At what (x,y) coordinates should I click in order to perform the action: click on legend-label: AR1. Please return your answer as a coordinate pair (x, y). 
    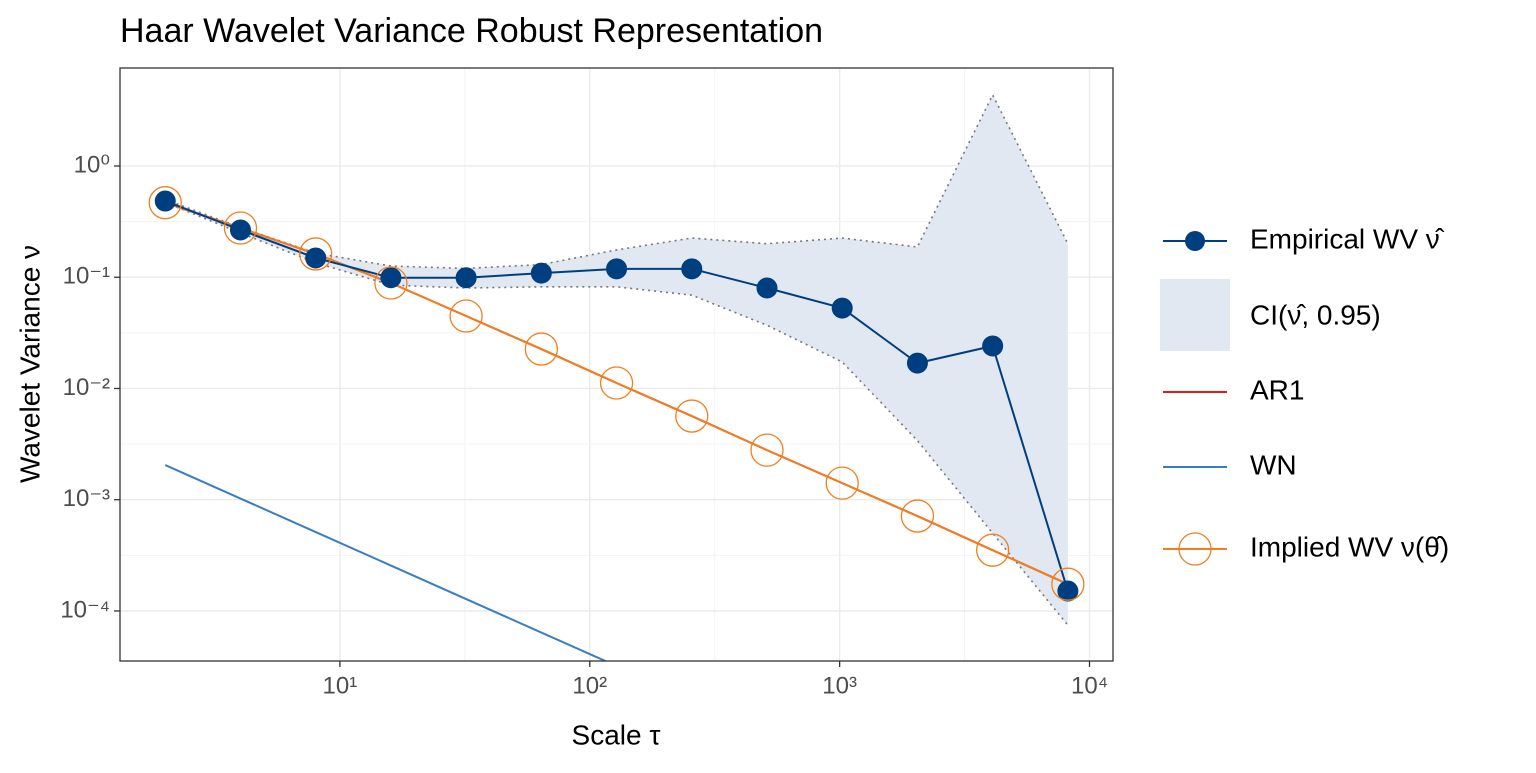
    Looking at the image, I should click on (1277, 389).